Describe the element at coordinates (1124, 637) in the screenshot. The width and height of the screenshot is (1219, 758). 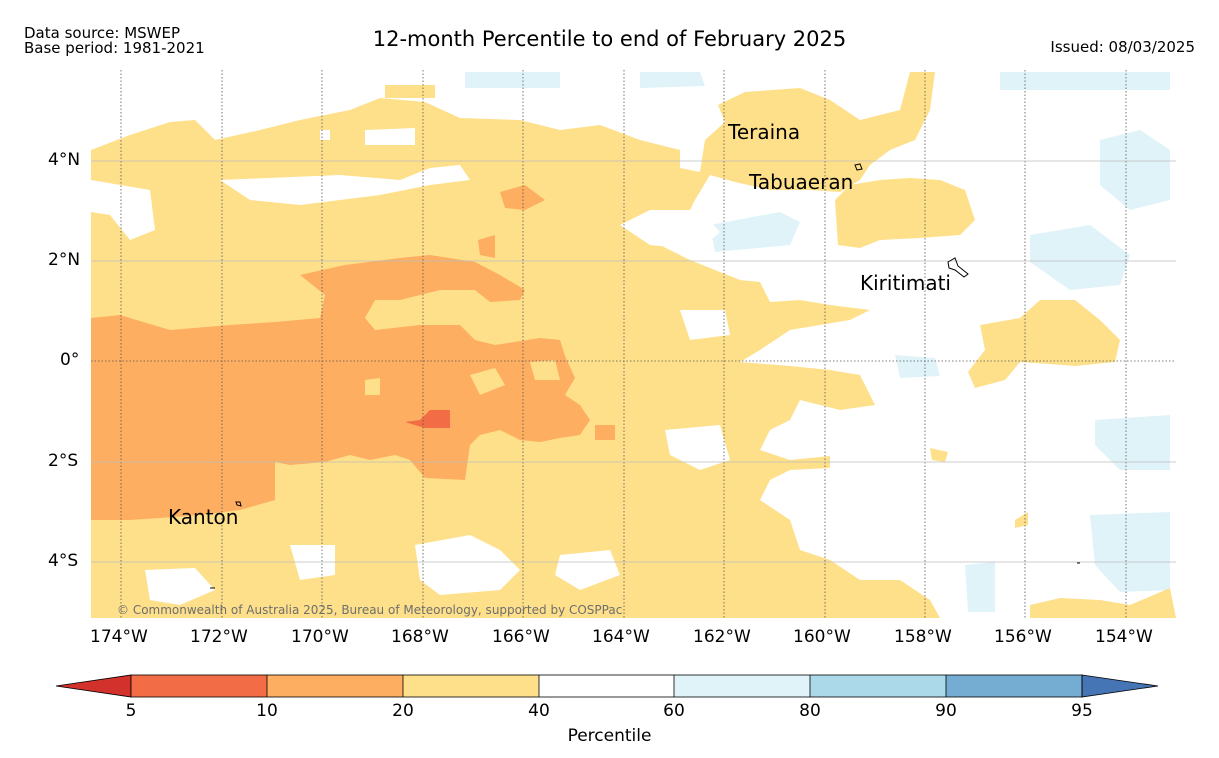
I see `lon-label-154w: 154°W` at that location.